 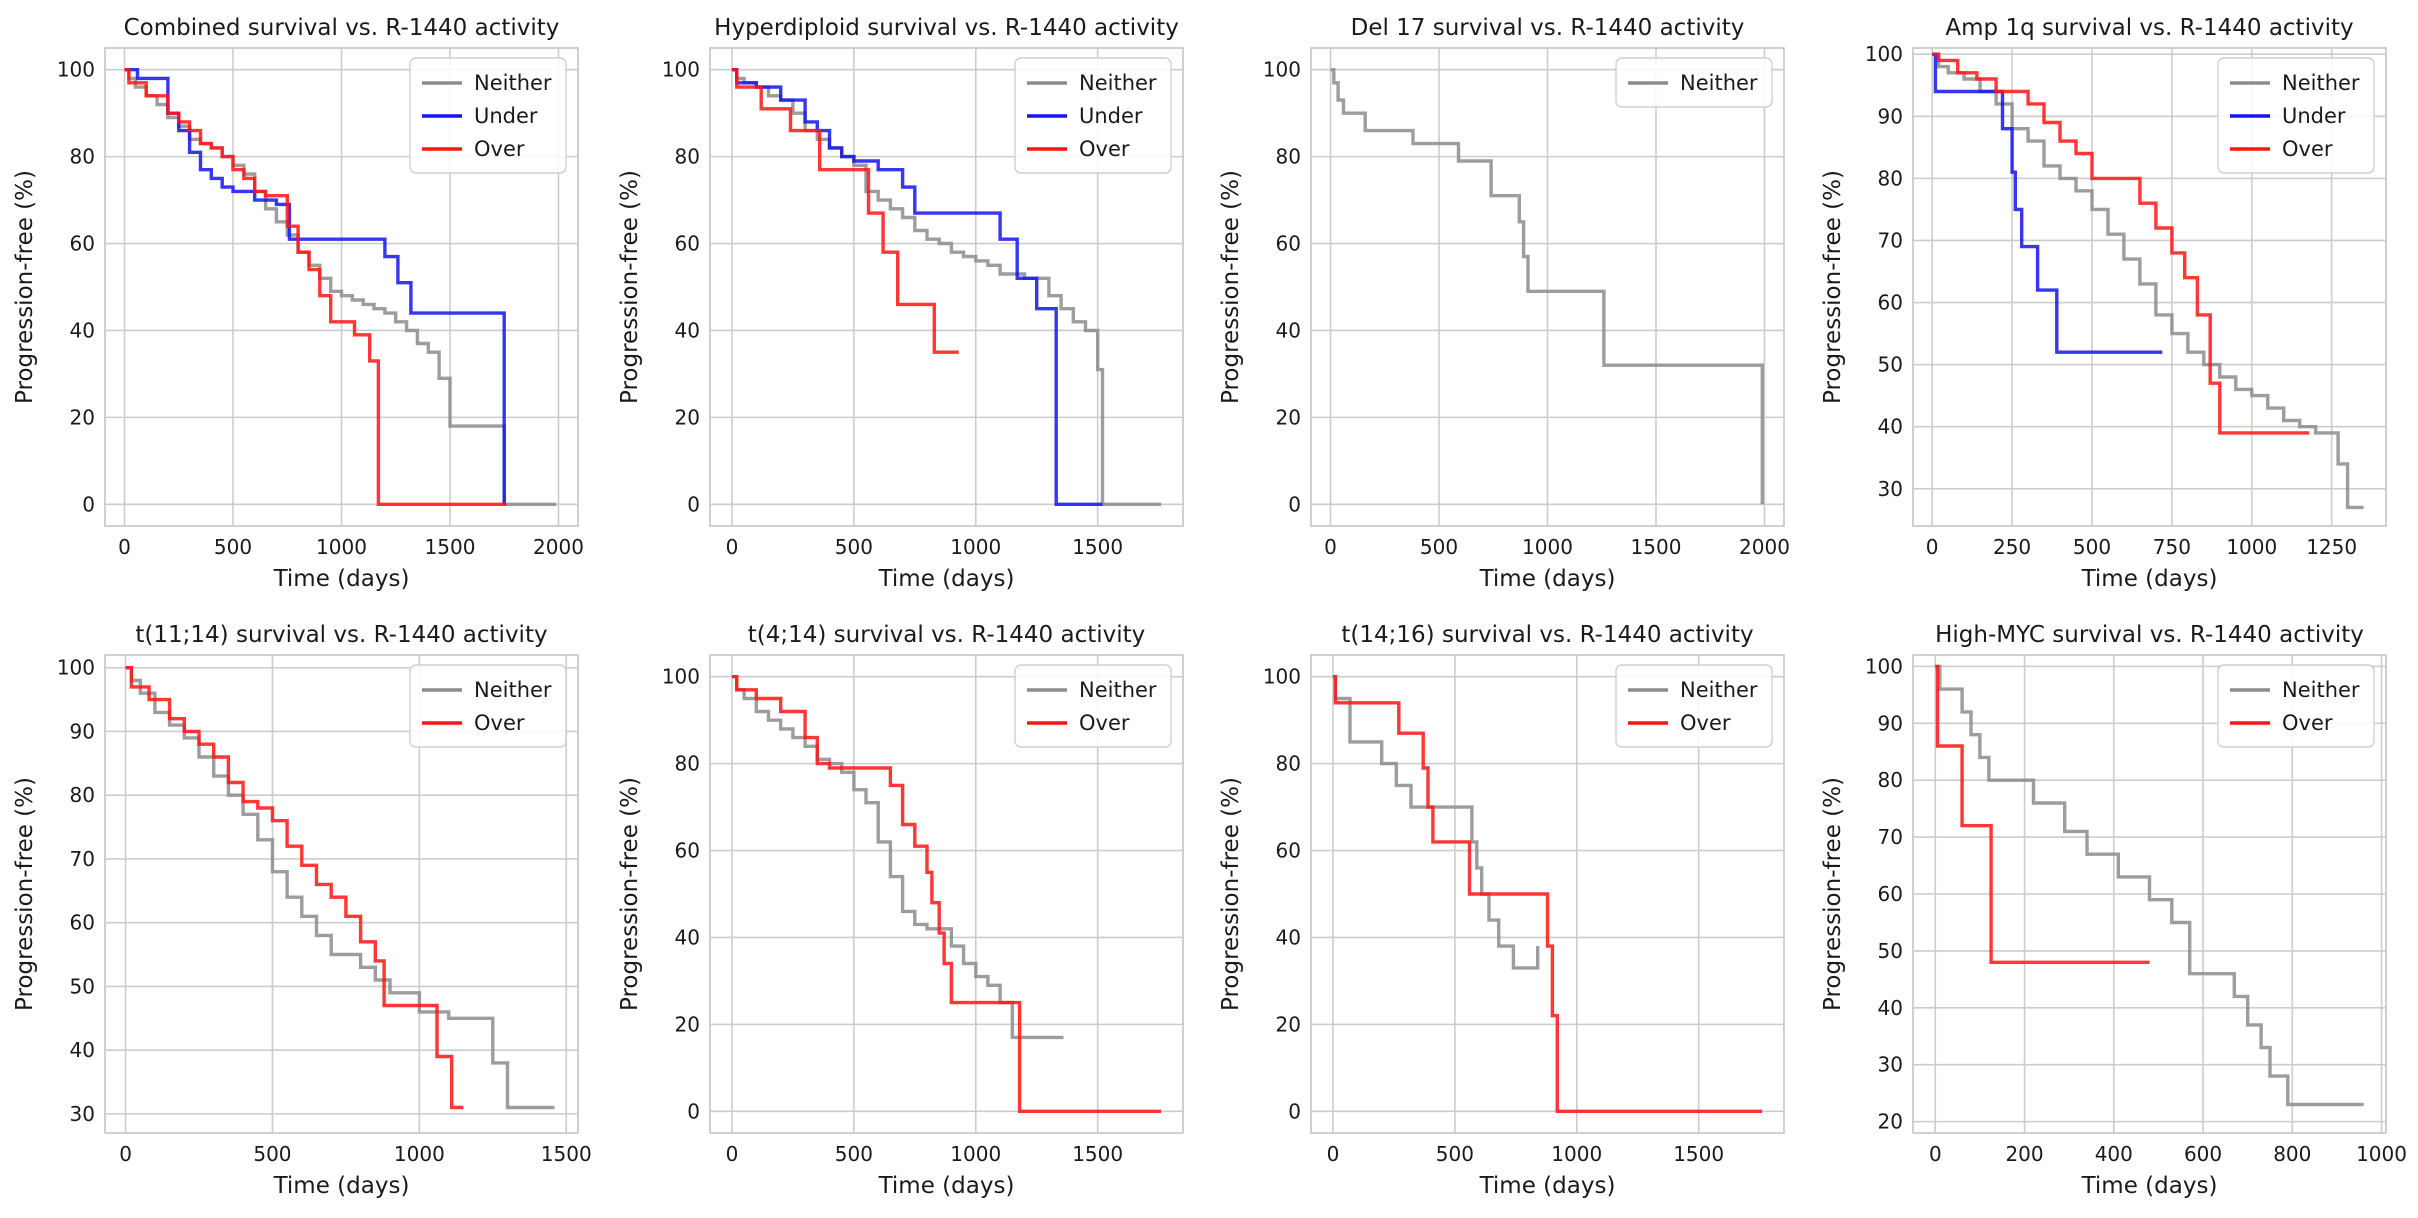 I want to click on x-tick-label: 400, so click(x=2114, y=1154).